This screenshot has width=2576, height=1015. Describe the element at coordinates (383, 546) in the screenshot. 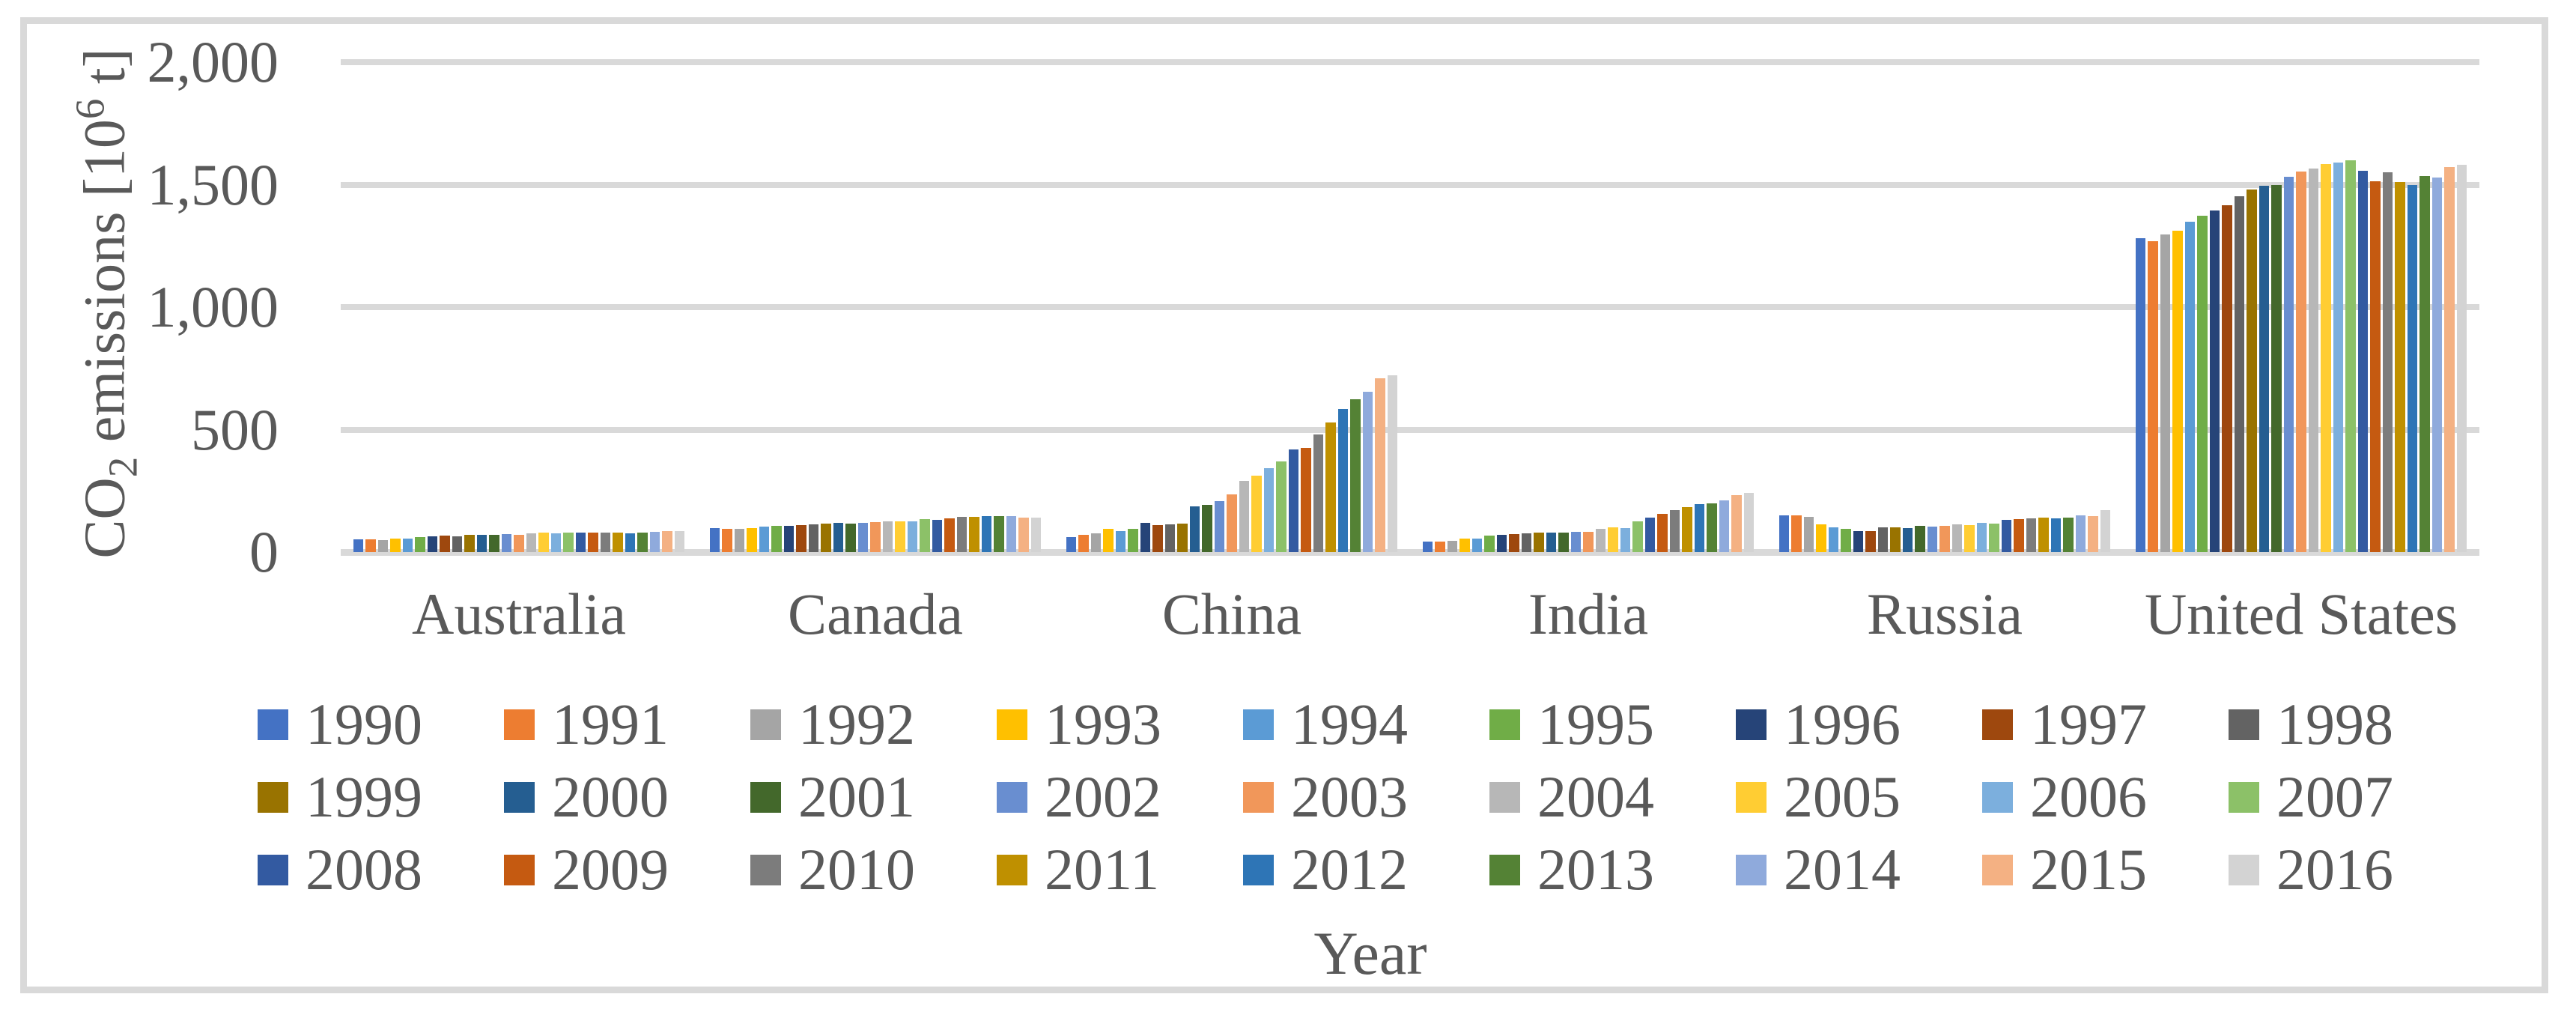

I see `bar-australia-1992` at that location.